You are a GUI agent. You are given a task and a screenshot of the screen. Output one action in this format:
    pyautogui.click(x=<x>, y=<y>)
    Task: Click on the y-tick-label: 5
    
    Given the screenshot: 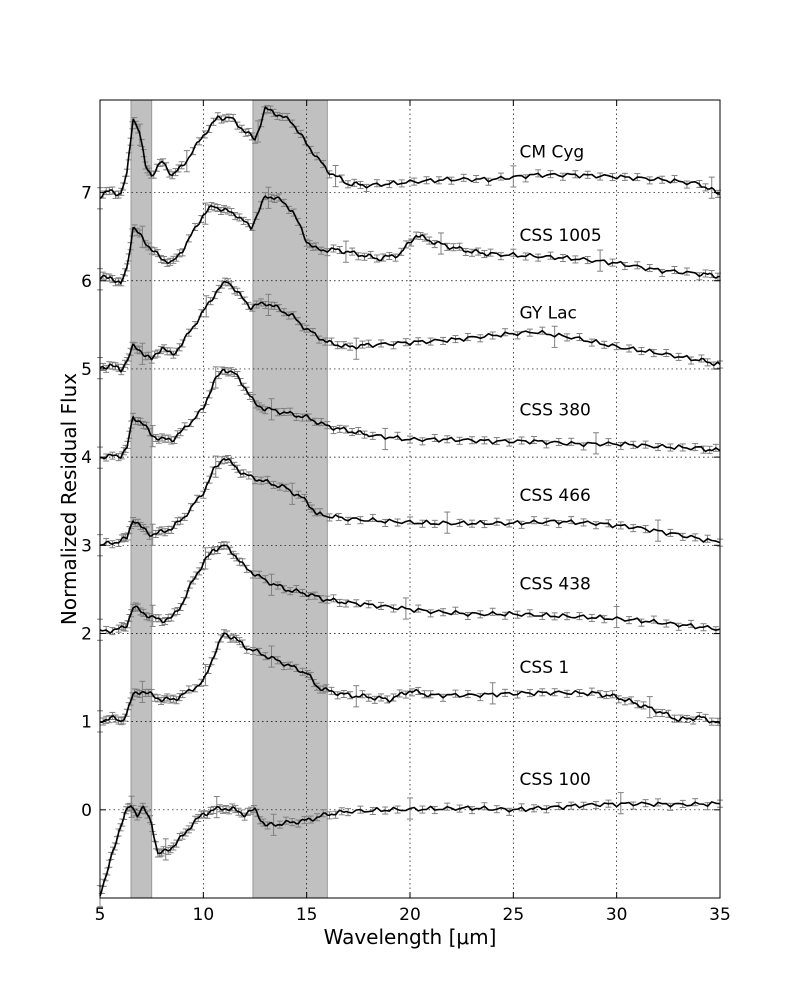 What is the action you would take?
    pyautogui.click(x=86, y=370)
    